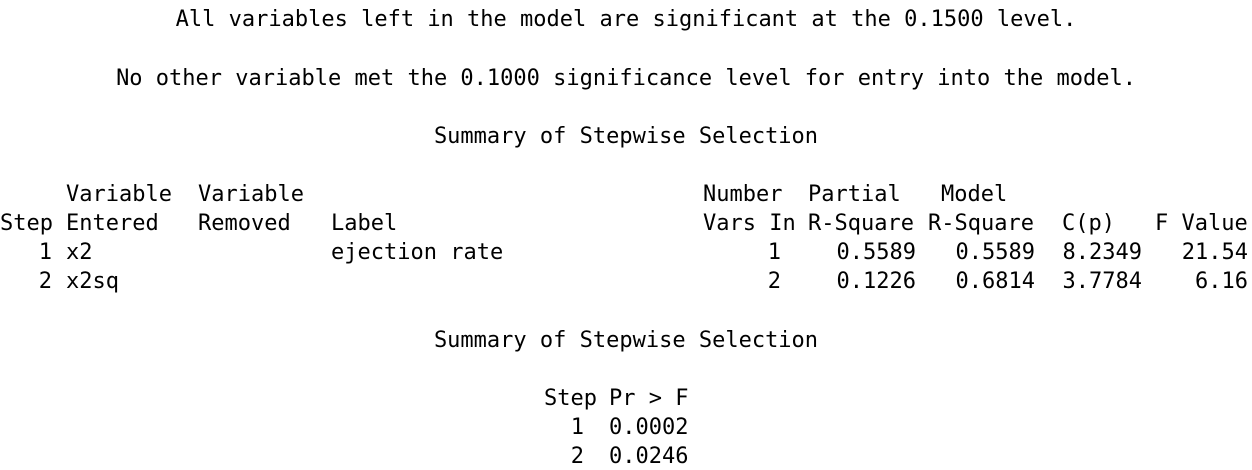 The height and width of the screenshot is (470, 1252). What do you see at coordinates (1201, 223) in the screenshot?
I see `header-f-value: F Value` at bounding box center [1201, 223].